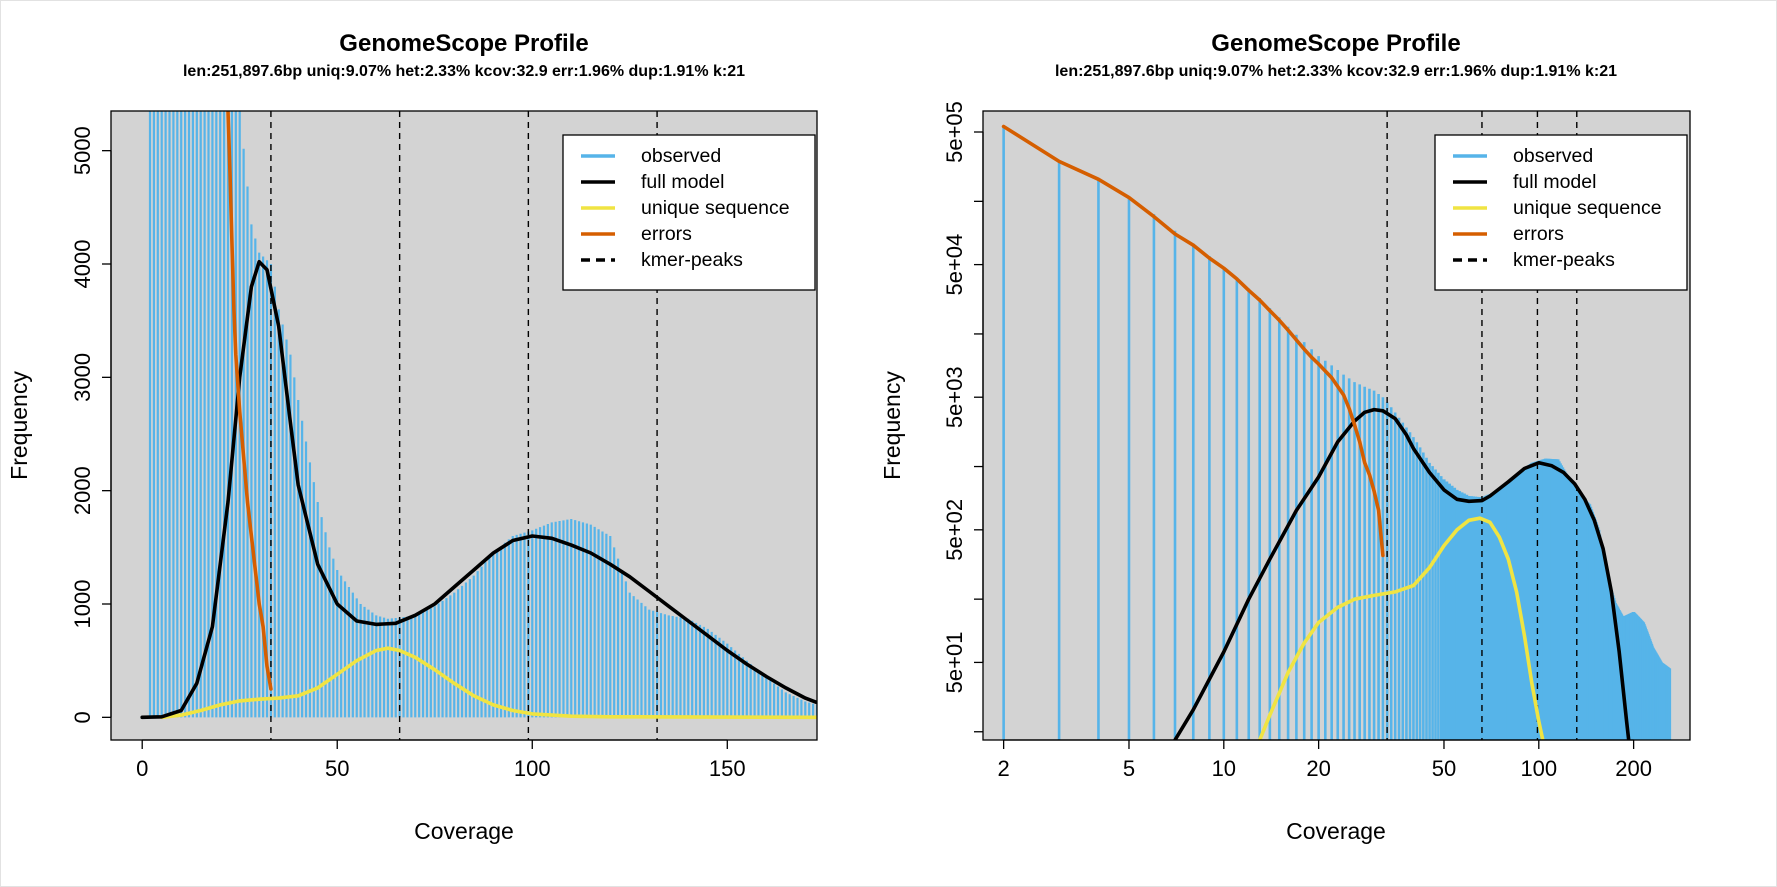 Image resolution: width=1777 pixels, height=887 pixels. I want to click on y-tick-label: 5e+01, so click(954, 663).